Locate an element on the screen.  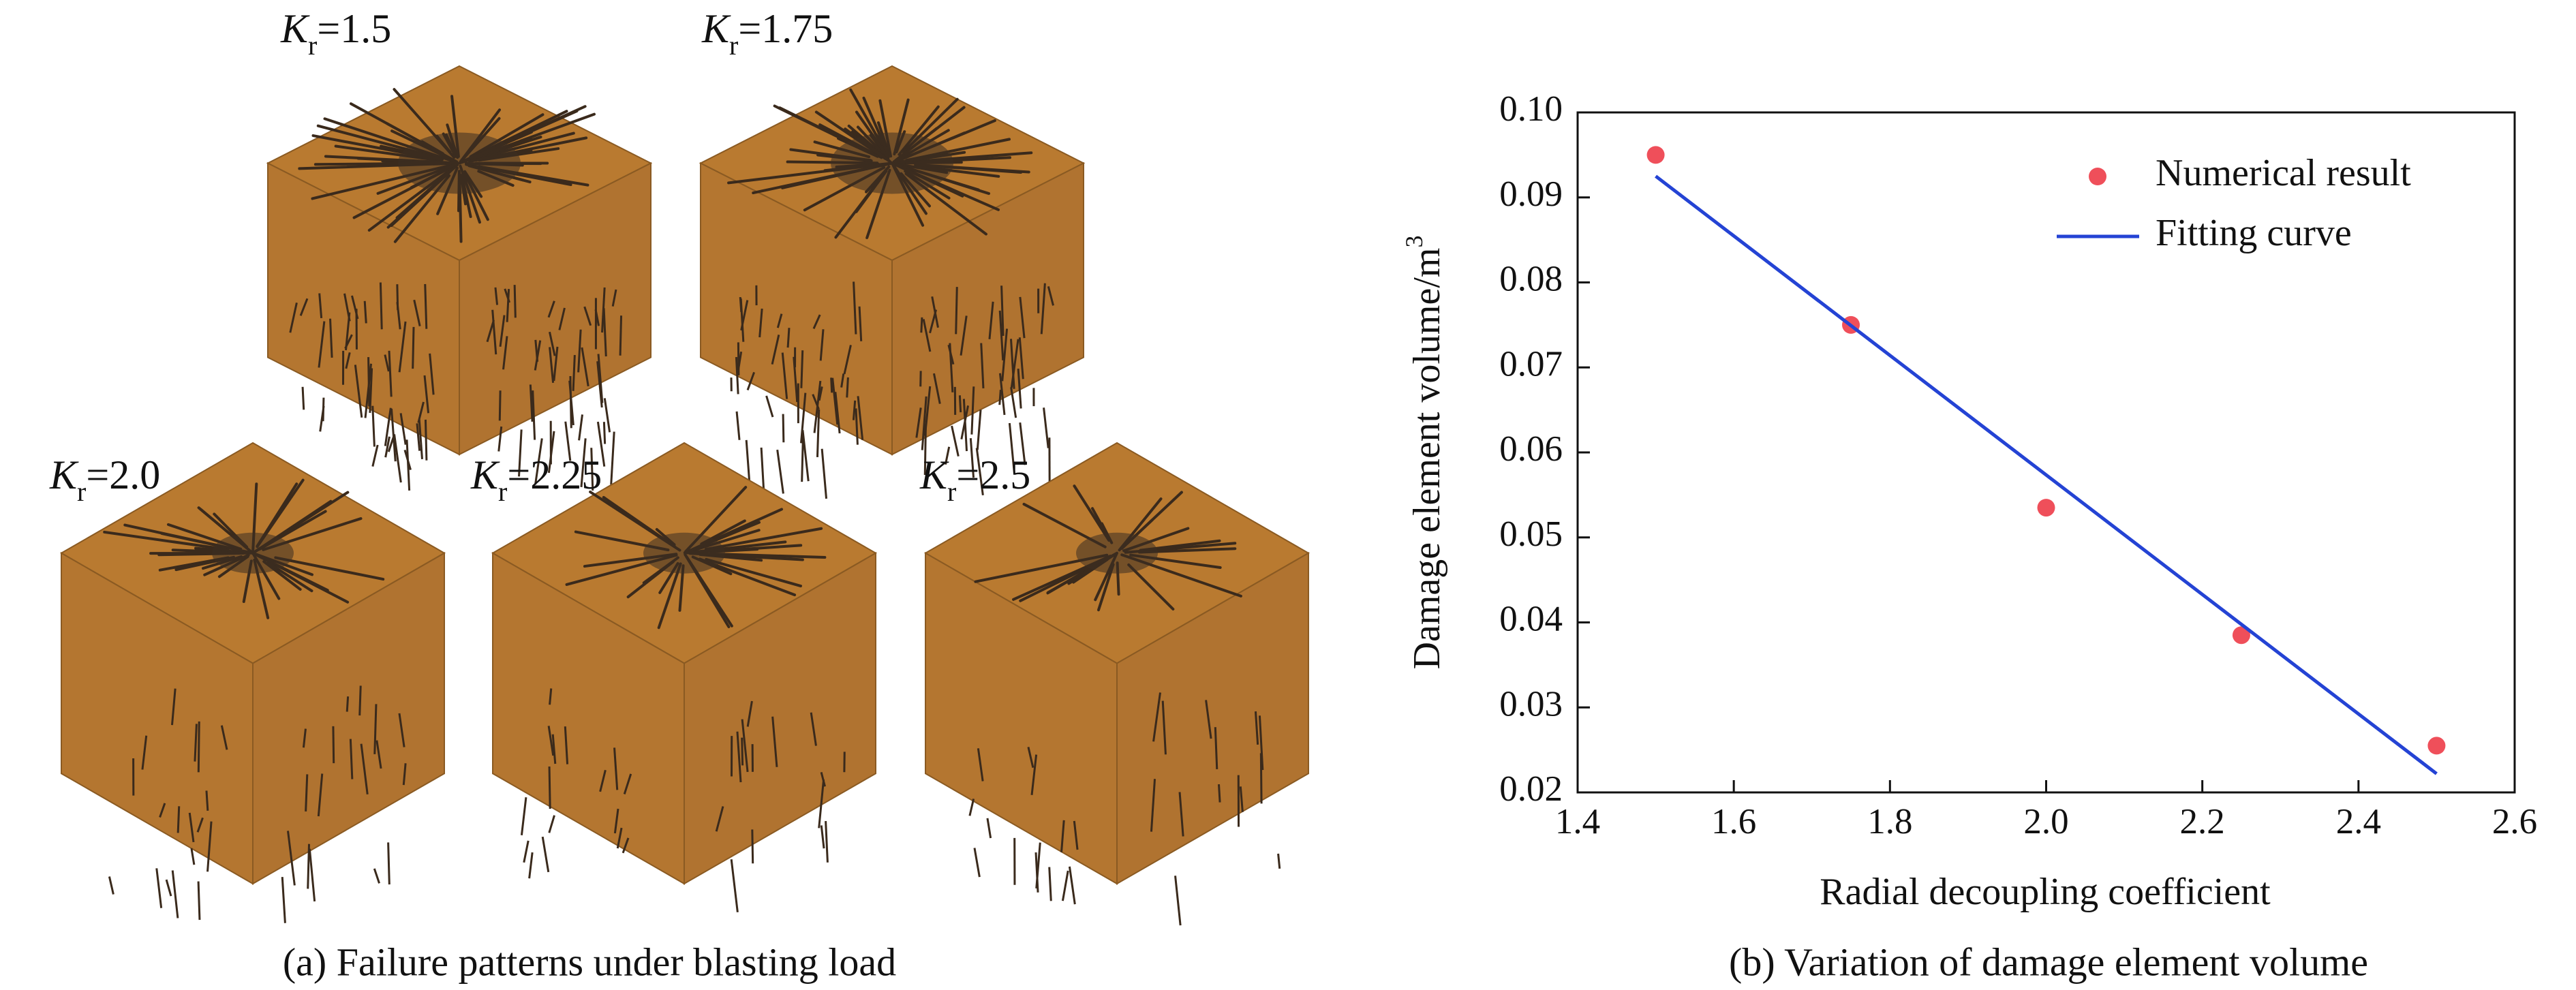
y-tick-label: 0.04 is located at coordinates (1531, 619).